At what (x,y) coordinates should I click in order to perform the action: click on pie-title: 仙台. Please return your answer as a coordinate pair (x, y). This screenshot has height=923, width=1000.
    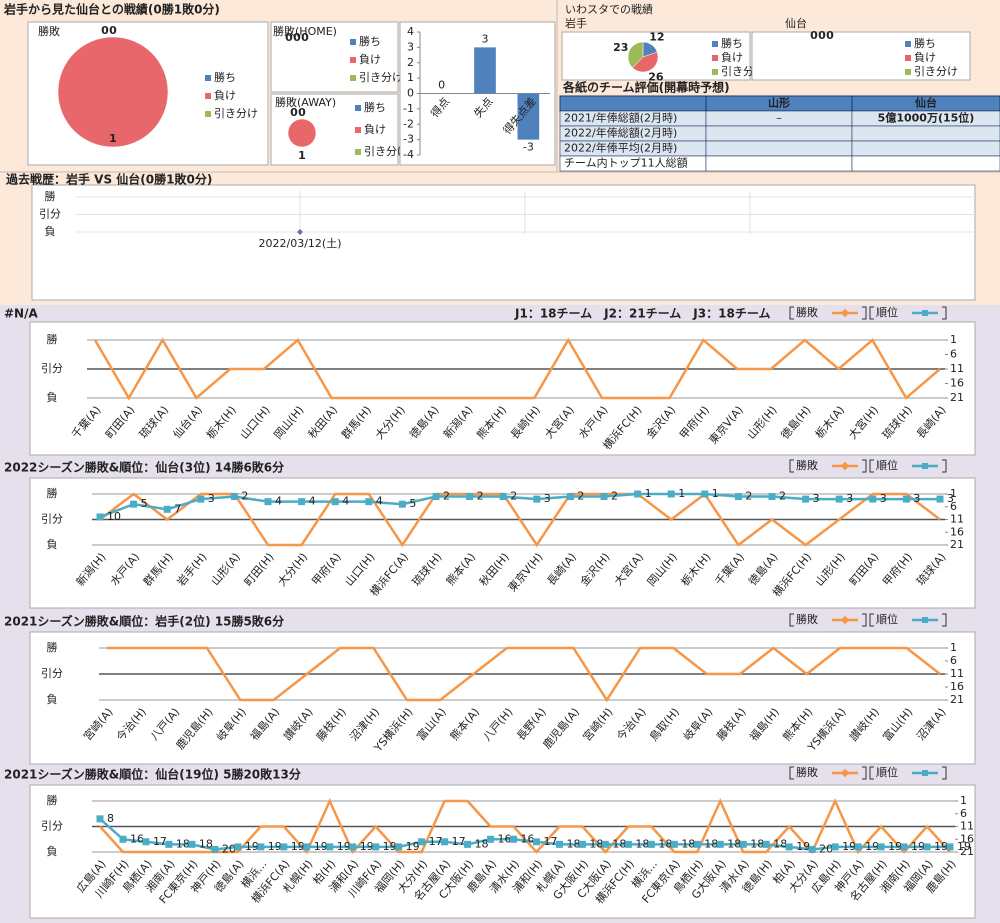
    Looking at the image, I should click on (796, 23).